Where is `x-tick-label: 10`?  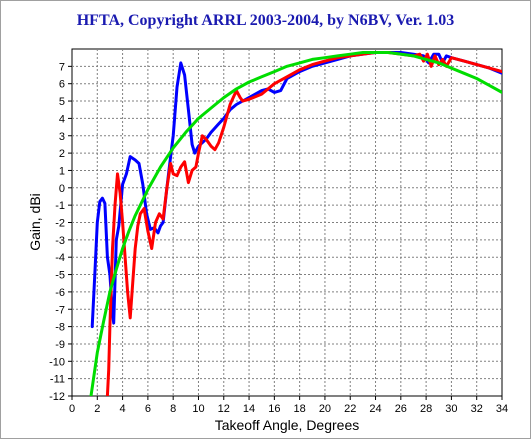
x-tick-label: 10 is located at coordinates (198, 409).